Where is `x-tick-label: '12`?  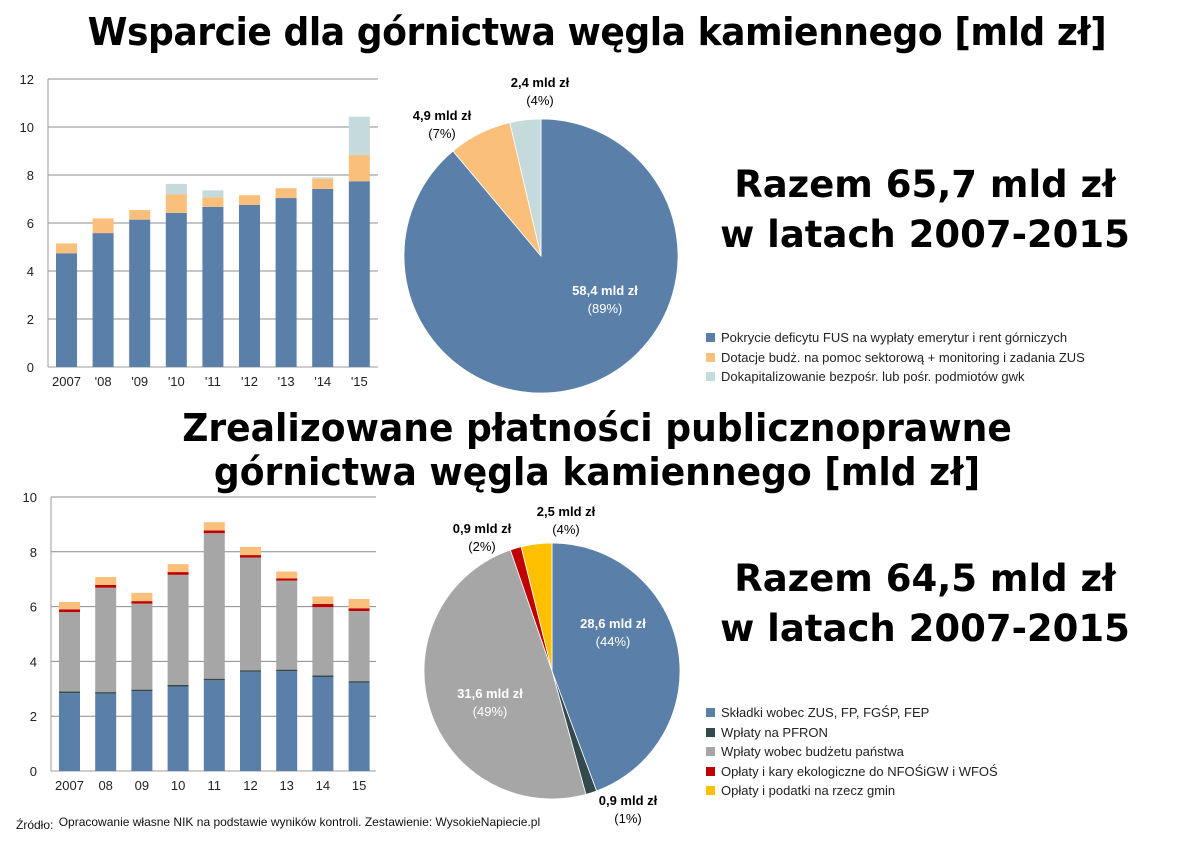
x-tick-label: '12 is located at coordinates (249, 381).